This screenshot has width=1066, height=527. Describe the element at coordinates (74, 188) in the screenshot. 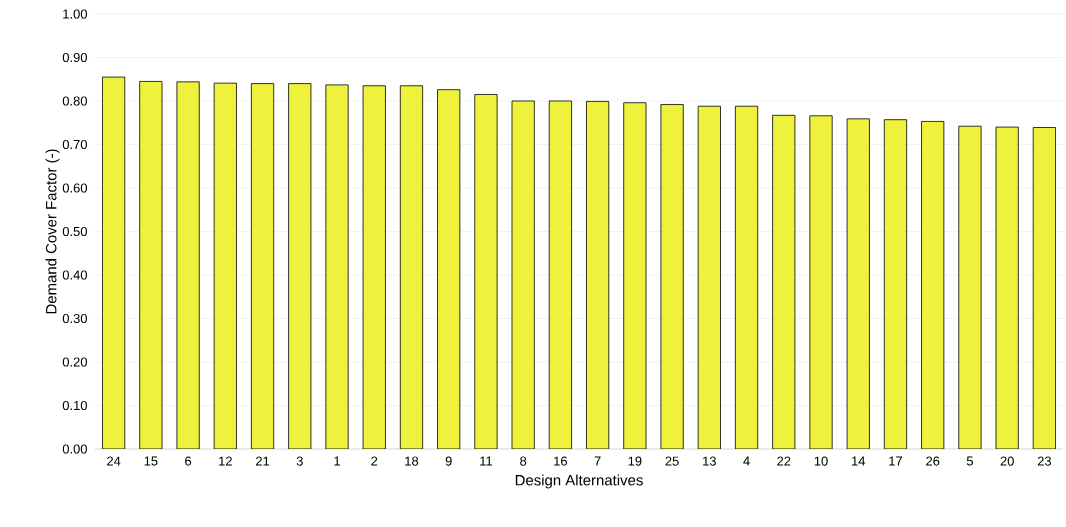

I see `y-tick-label: 0.60` at that location.